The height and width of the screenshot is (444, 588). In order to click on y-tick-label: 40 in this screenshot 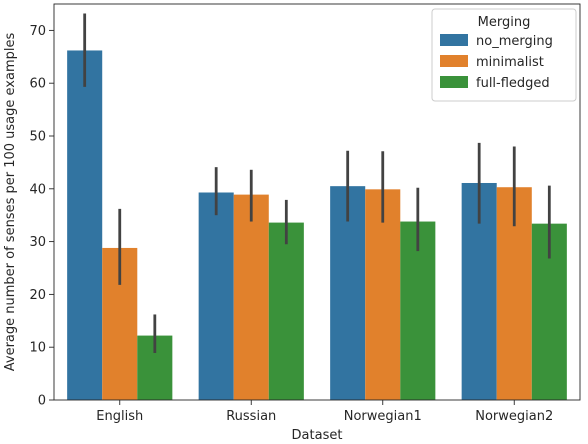, I will do `click(37, 189)`.